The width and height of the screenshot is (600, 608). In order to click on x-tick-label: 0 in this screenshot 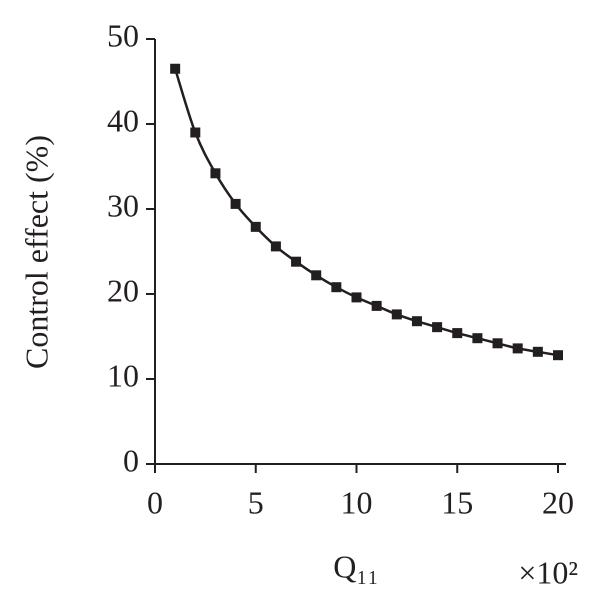, I will do `click(155, 502)`.